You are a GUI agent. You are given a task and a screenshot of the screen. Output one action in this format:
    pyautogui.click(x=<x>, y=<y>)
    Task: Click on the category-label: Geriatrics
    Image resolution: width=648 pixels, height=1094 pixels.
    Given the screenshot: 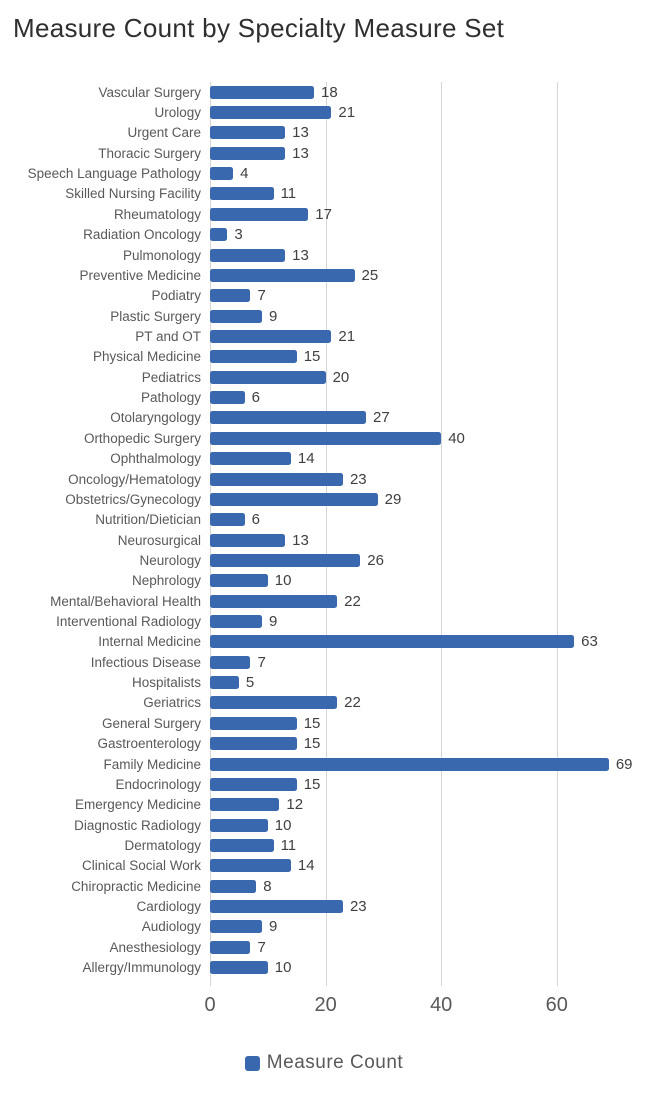 What is the action you would take?
    pyautogui.click(x=172, y=703)
    